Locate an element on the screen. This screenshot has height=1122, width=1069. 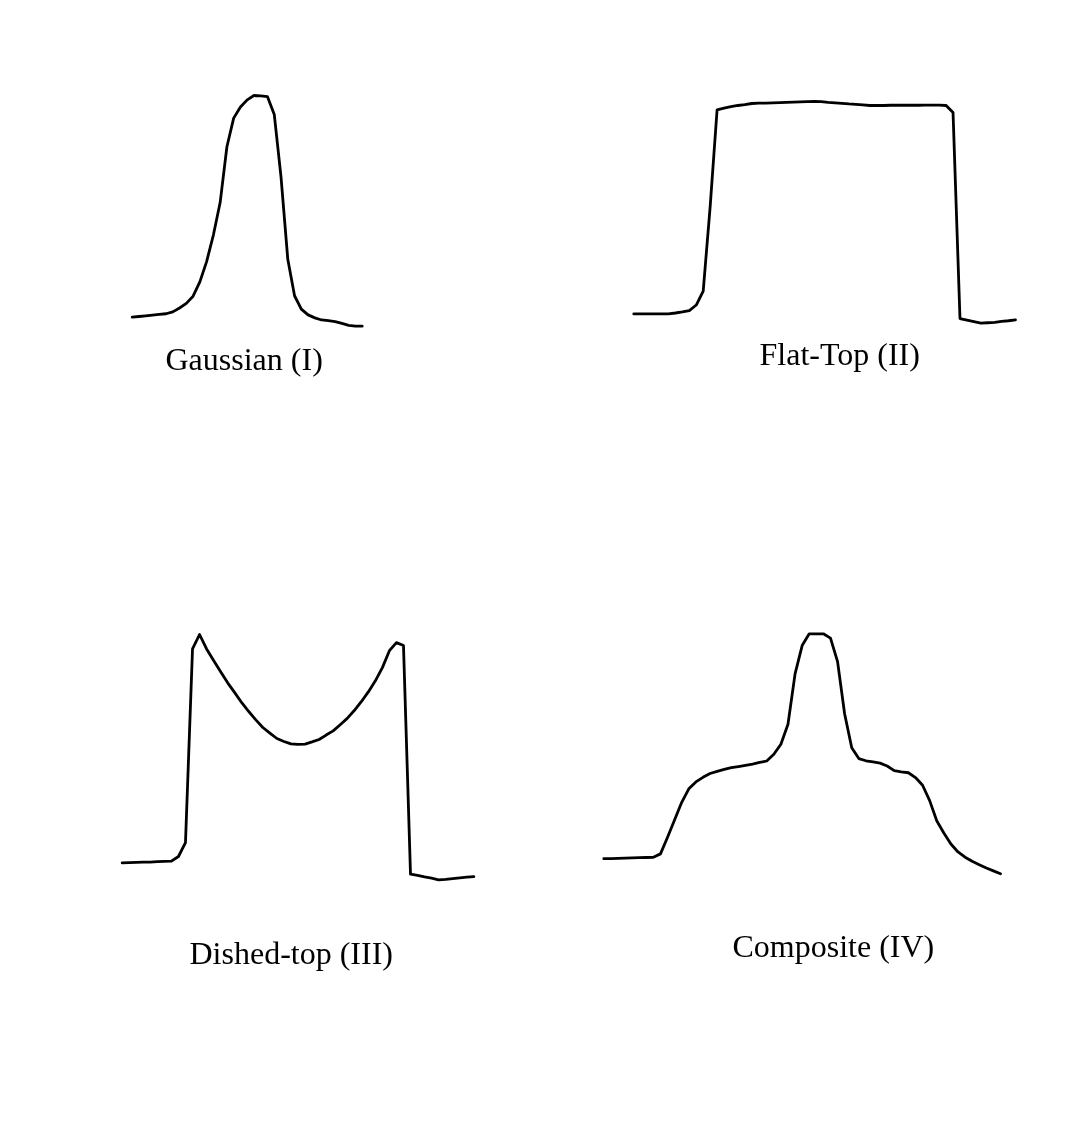
text: Gaussian (I) is located at coordinates (244, 359).